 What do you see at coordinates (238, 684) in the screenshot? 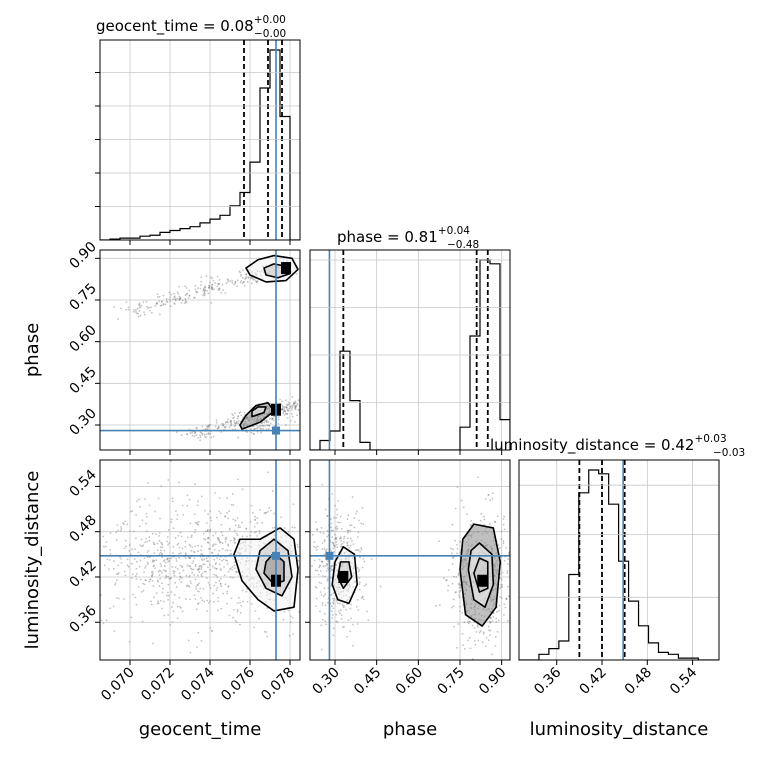
I see `x-tick-label: 0.076` at bounding box center [238, 684].